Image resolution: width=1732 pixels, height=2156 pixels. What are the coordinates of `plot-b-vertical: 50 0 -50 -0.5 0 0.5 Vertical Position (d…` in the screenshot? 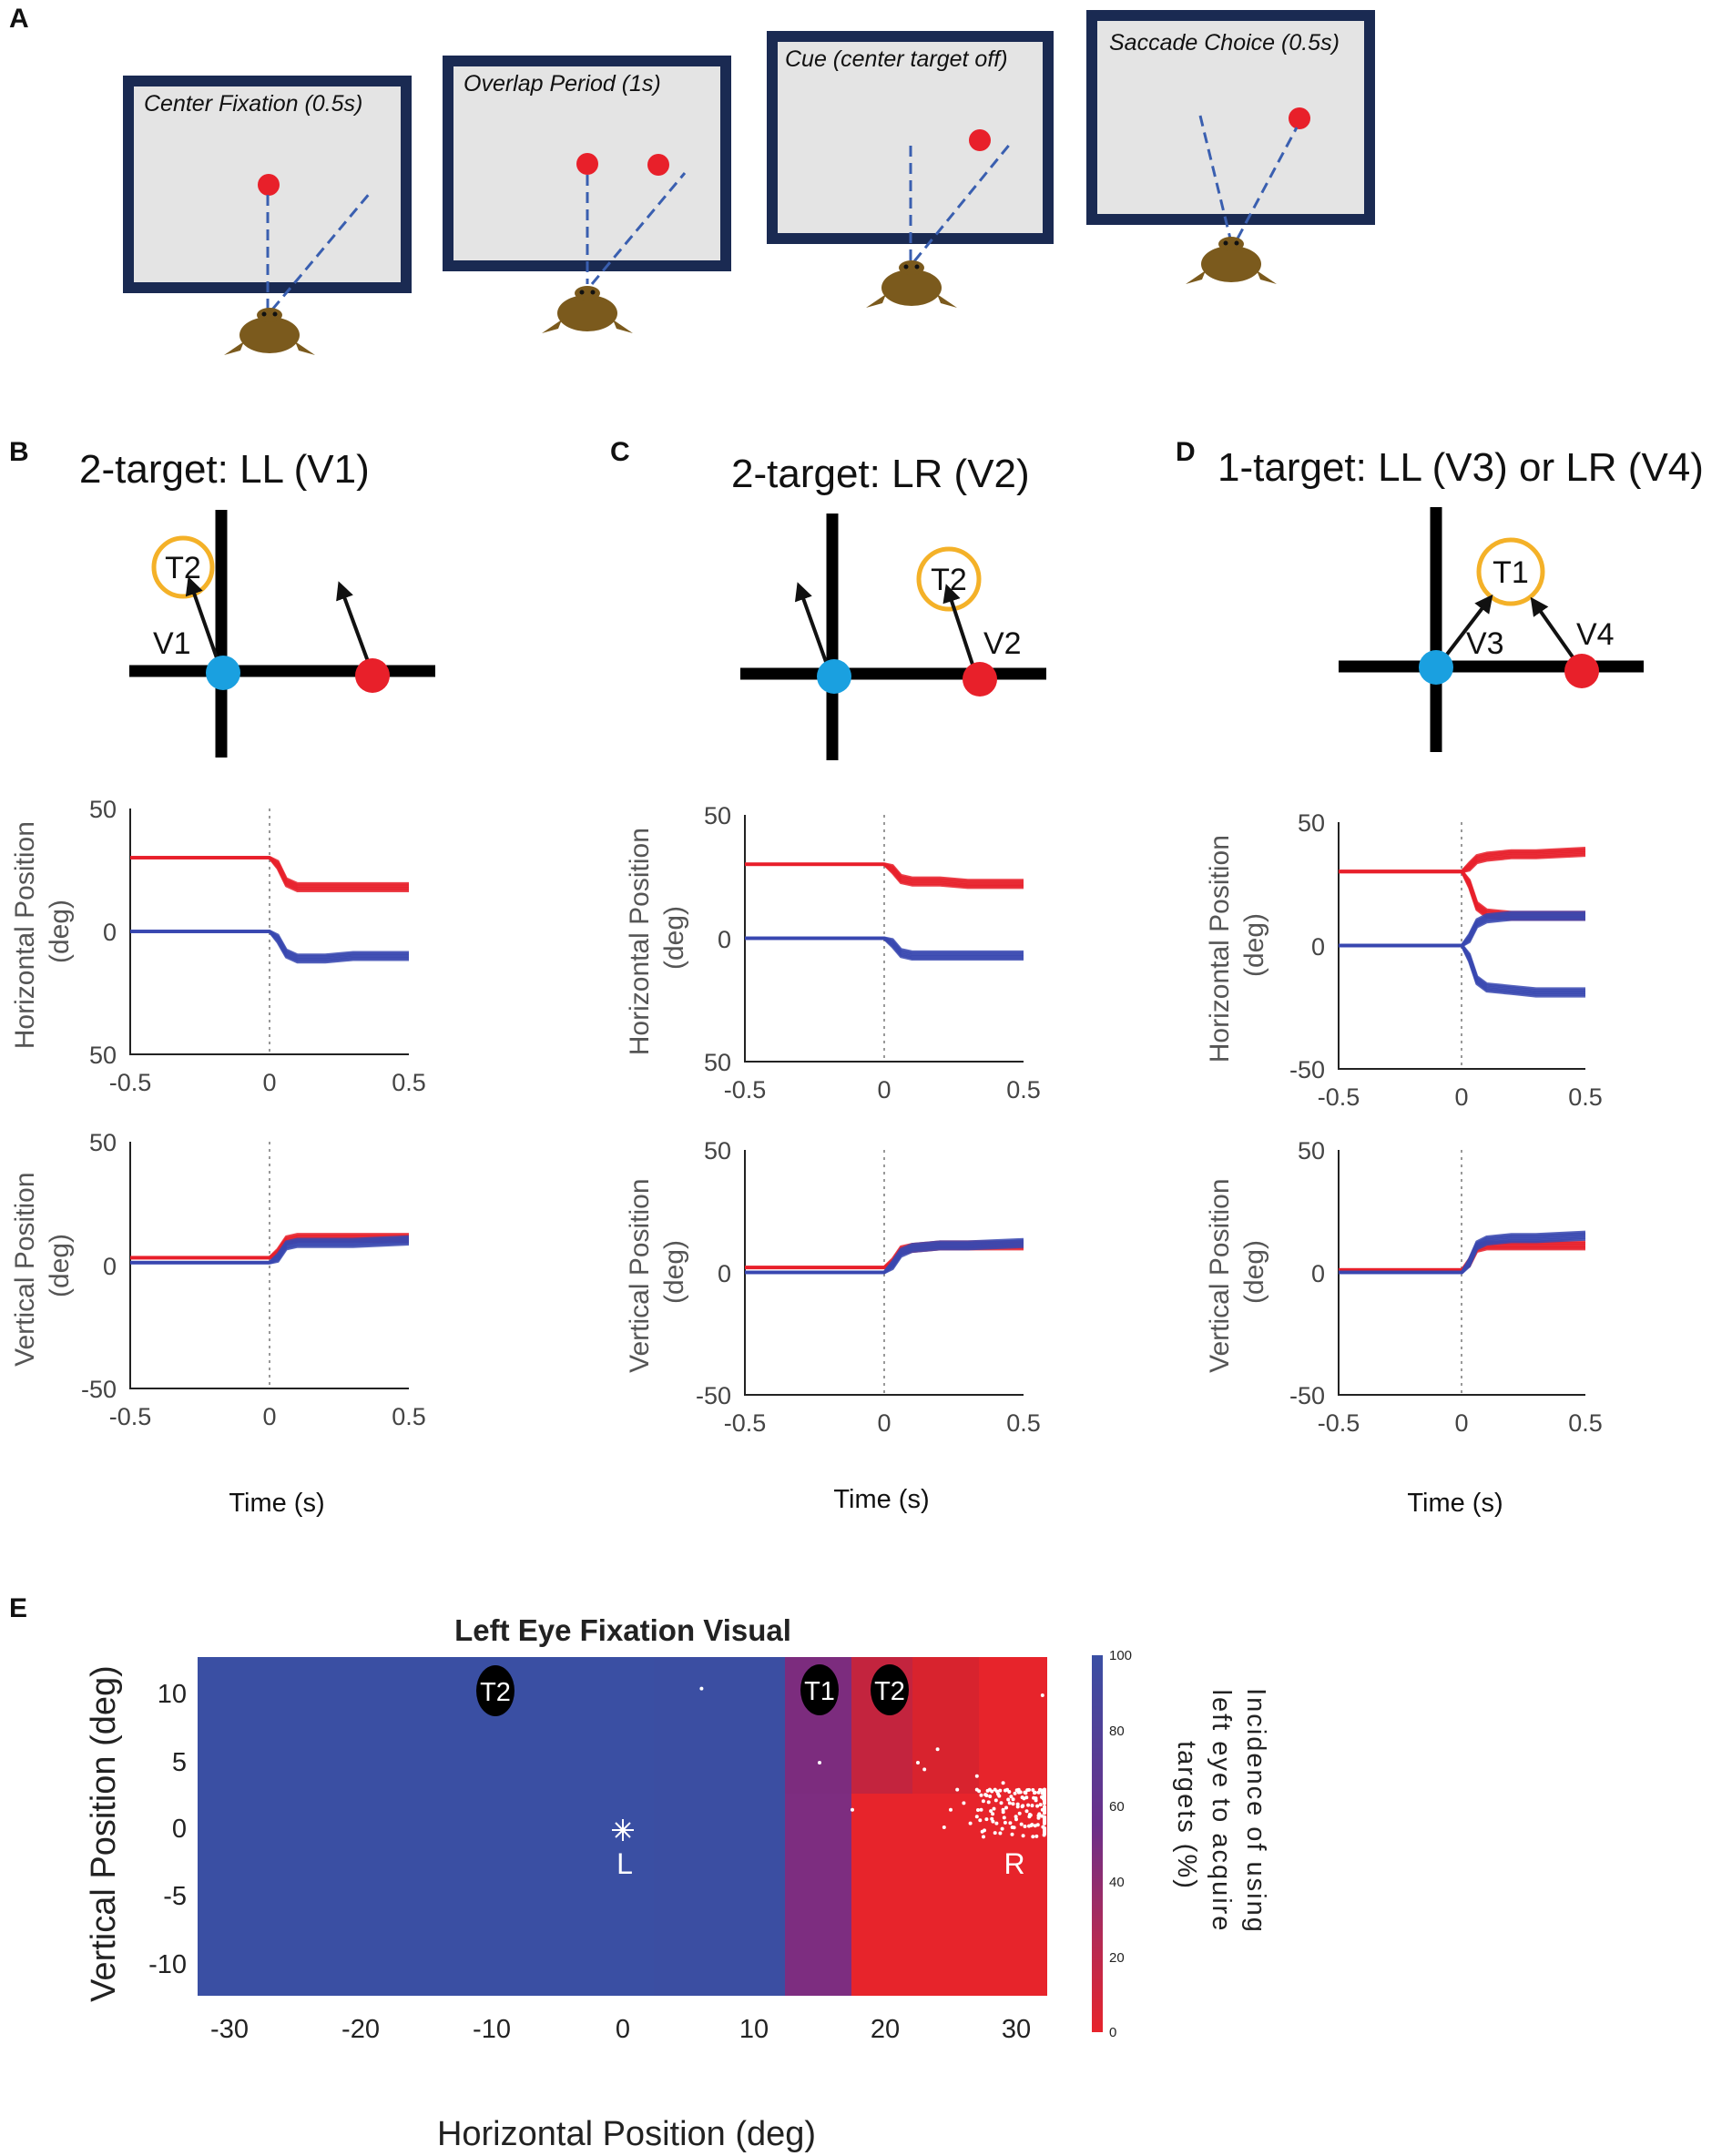 It's located at (218, 1279).